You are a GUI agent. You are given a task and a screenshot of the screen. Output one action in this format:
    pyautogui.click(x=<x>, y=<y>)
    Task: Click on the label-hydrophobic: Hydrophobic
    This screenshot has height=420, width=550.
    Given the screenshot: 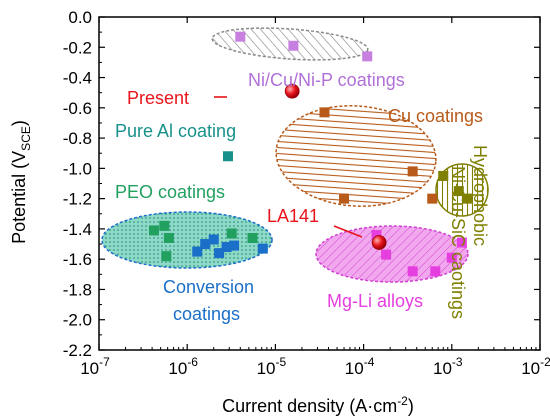 What is the action you would take?
    pyautogui.click(x=480, y=195)
    